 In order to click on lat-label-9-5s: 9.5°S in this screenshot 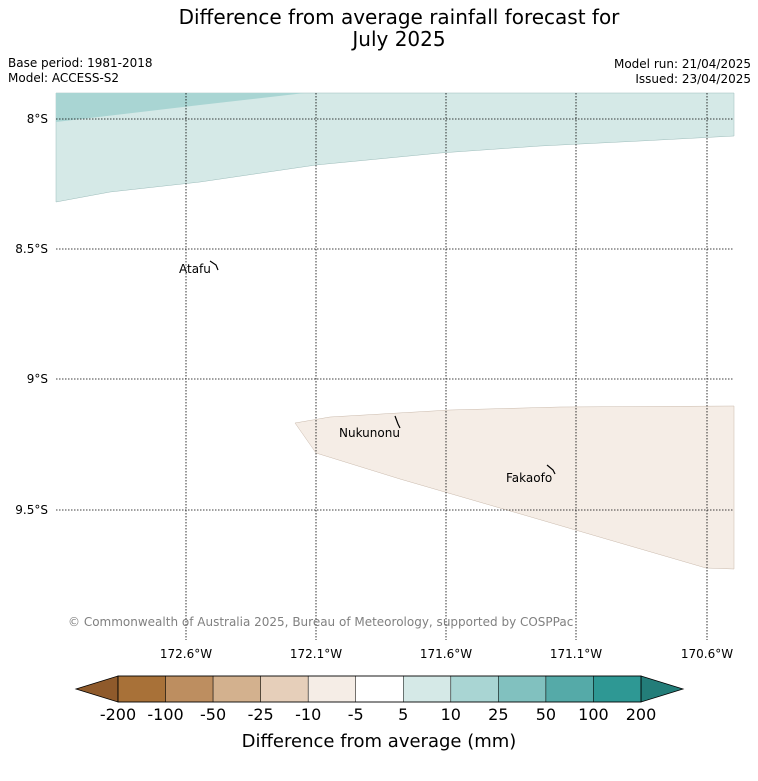, I will do `click(31, 510)`.